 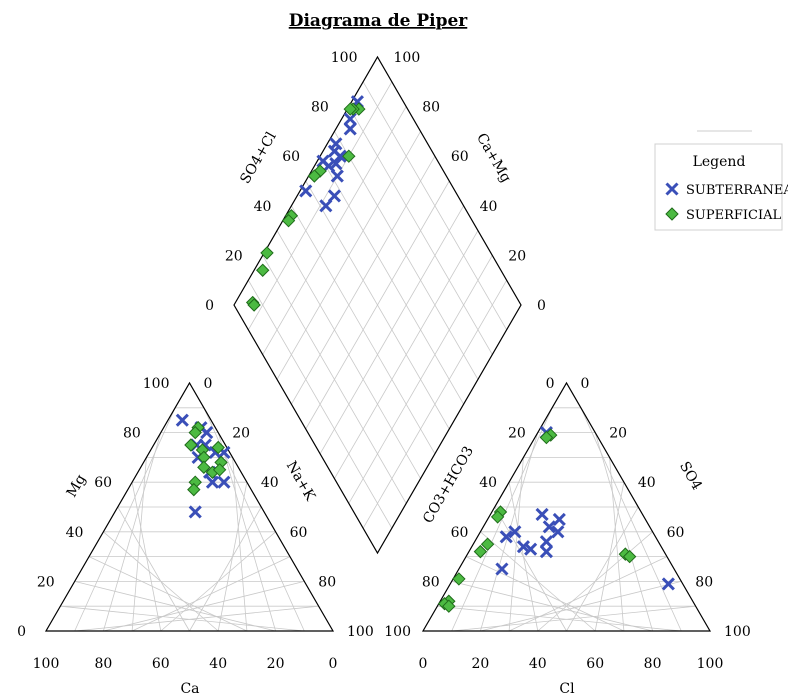 I want to click on legend-box, so click(x=718, y=187).